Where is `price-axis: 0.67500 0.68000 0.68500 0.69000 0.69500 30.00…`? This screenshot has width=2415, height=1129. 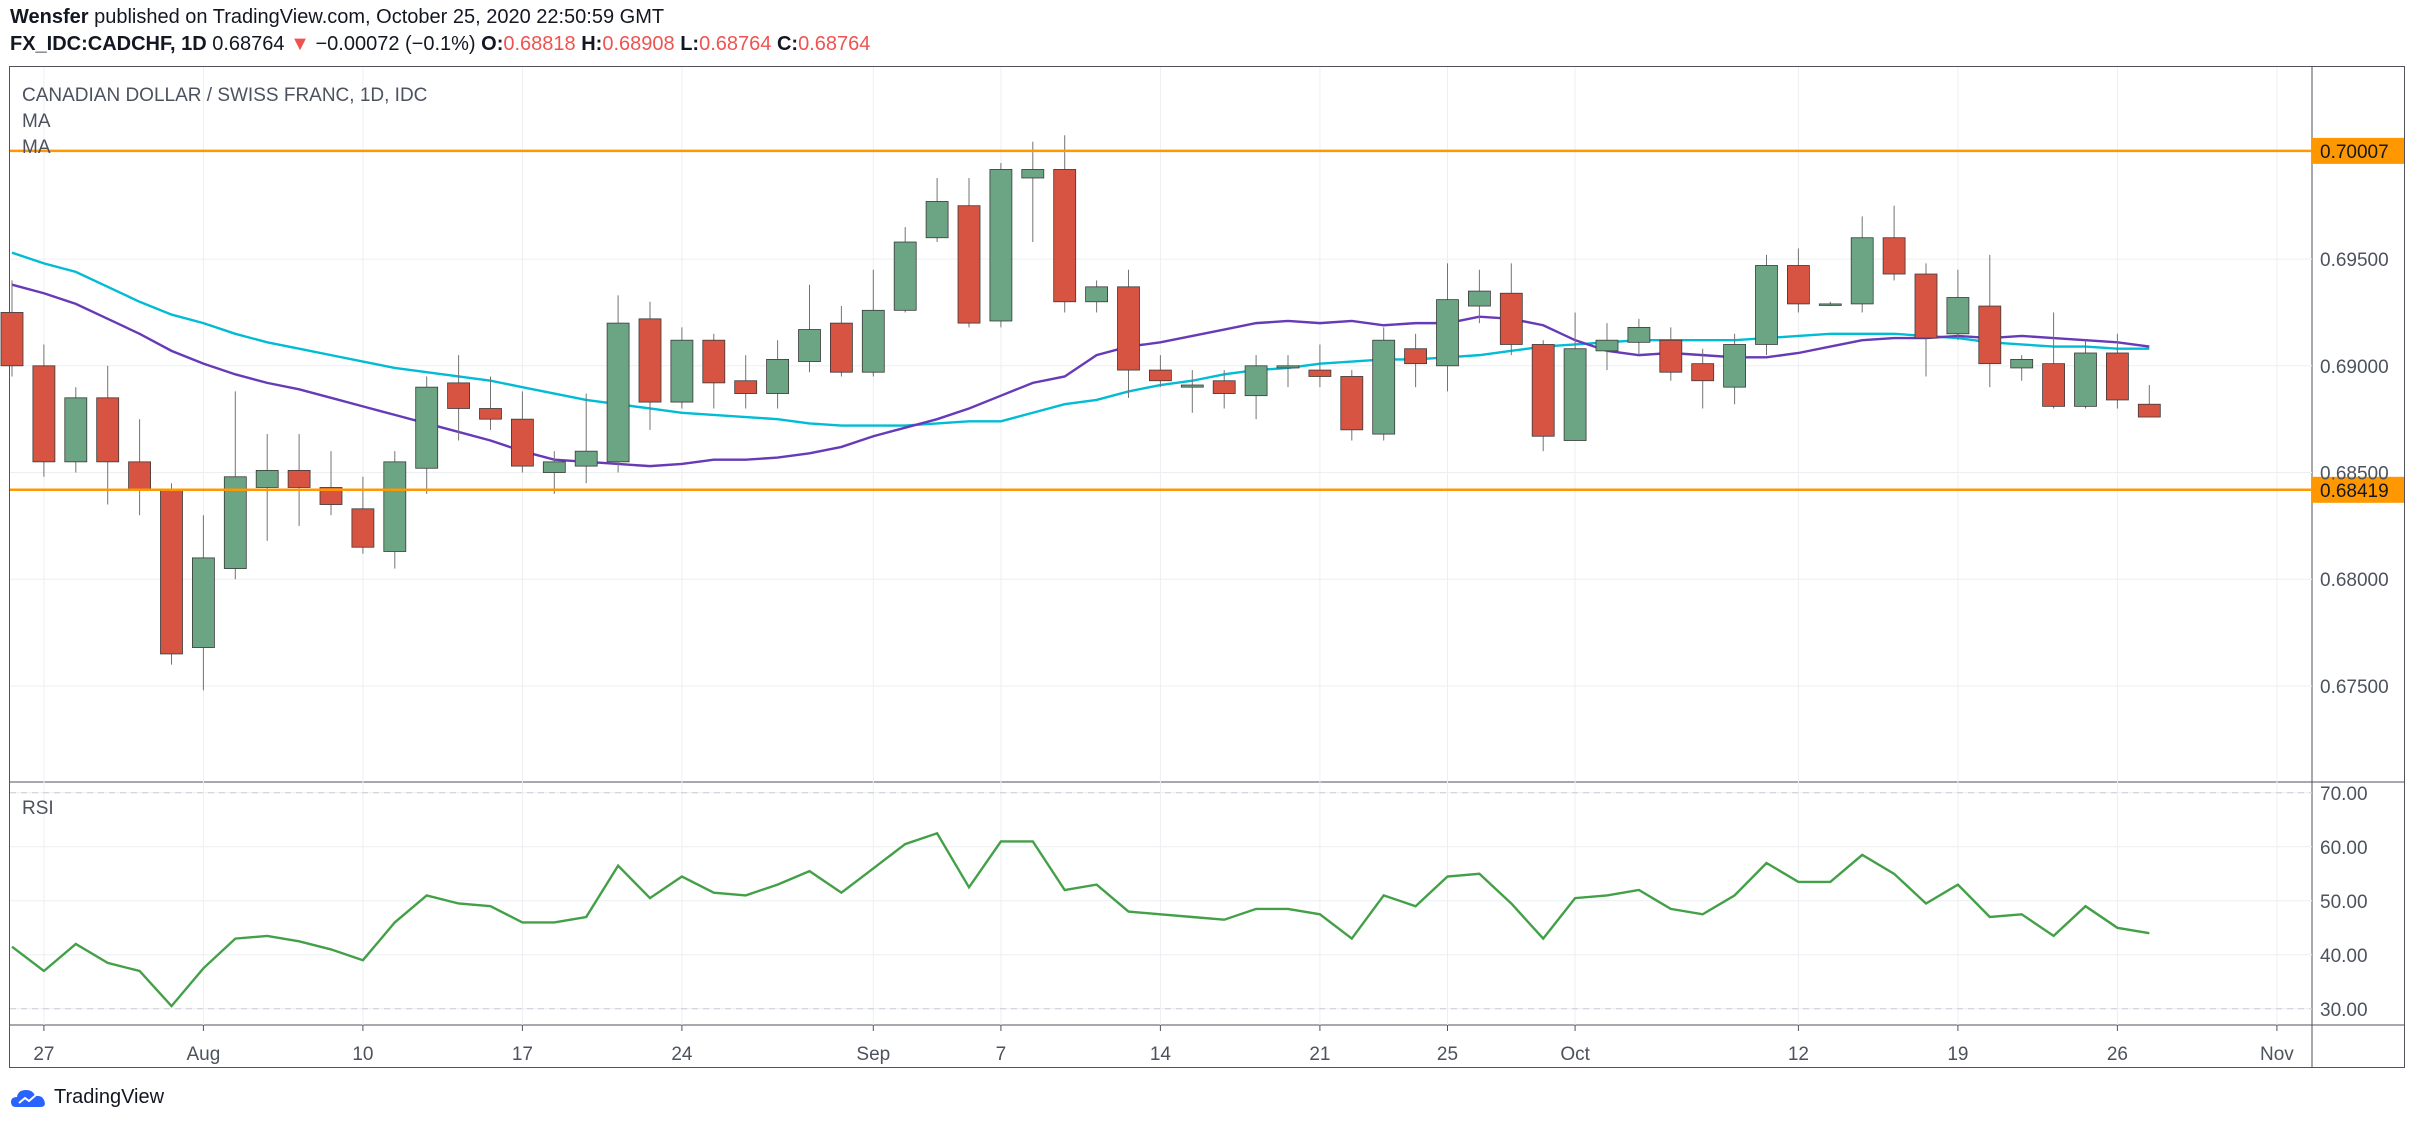
price-axis: 0.67500 0.68000 0.68500 0.69000 0.69500 30.00… is located at coordinates (2354, 635).